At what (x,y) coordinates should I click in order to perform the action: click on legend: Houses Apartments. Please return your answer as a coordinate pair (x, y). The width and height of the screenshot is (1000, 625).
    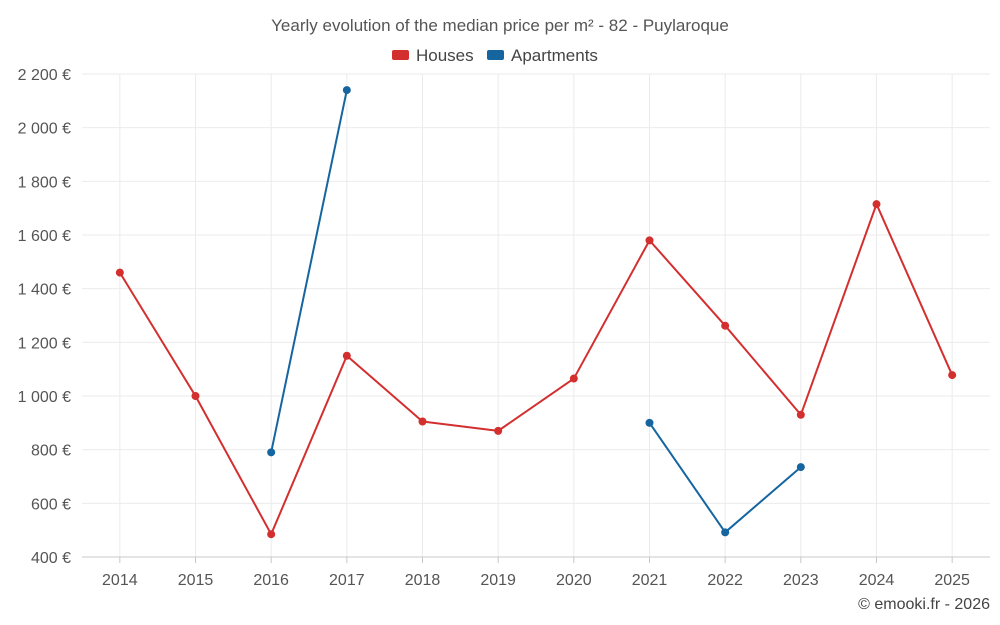
    Looking at the image, I should click on (495, 55).